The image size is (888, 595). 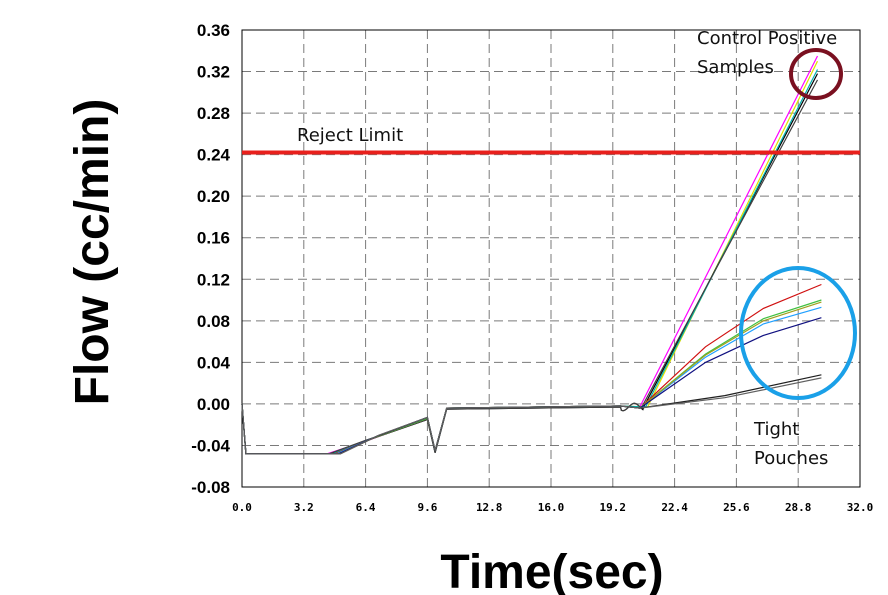 I want to click on control-positive-label-line1: Control Positive, so click(x=767, y=38).